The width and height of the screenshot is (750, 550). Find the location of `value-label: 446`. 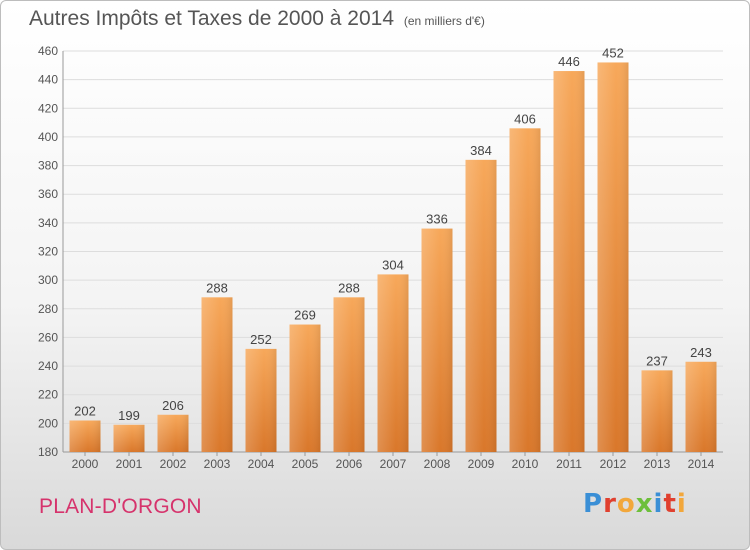

value-label: 446 is located at coordinates (569, 61).